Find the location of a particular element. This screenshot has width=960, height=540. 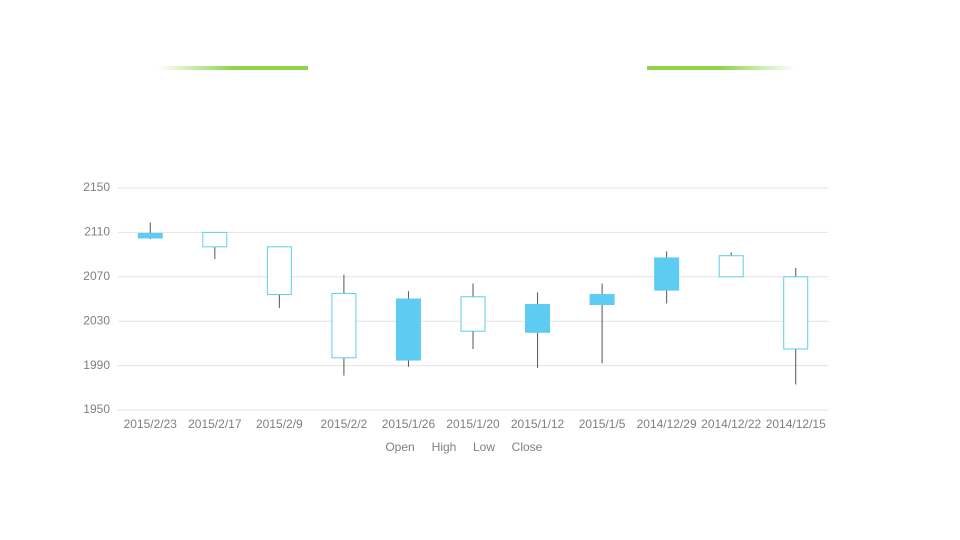

y-tick-label: 2110 is located at coordinates (97, 232).